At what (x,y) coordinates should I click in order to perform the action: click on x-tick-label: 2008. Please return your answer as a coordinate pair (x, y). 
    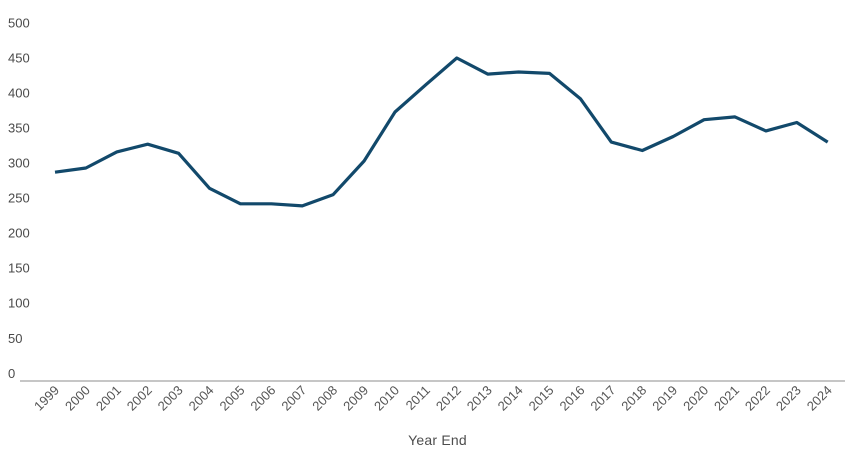
    Looking at the image, I should click on (324, 398).